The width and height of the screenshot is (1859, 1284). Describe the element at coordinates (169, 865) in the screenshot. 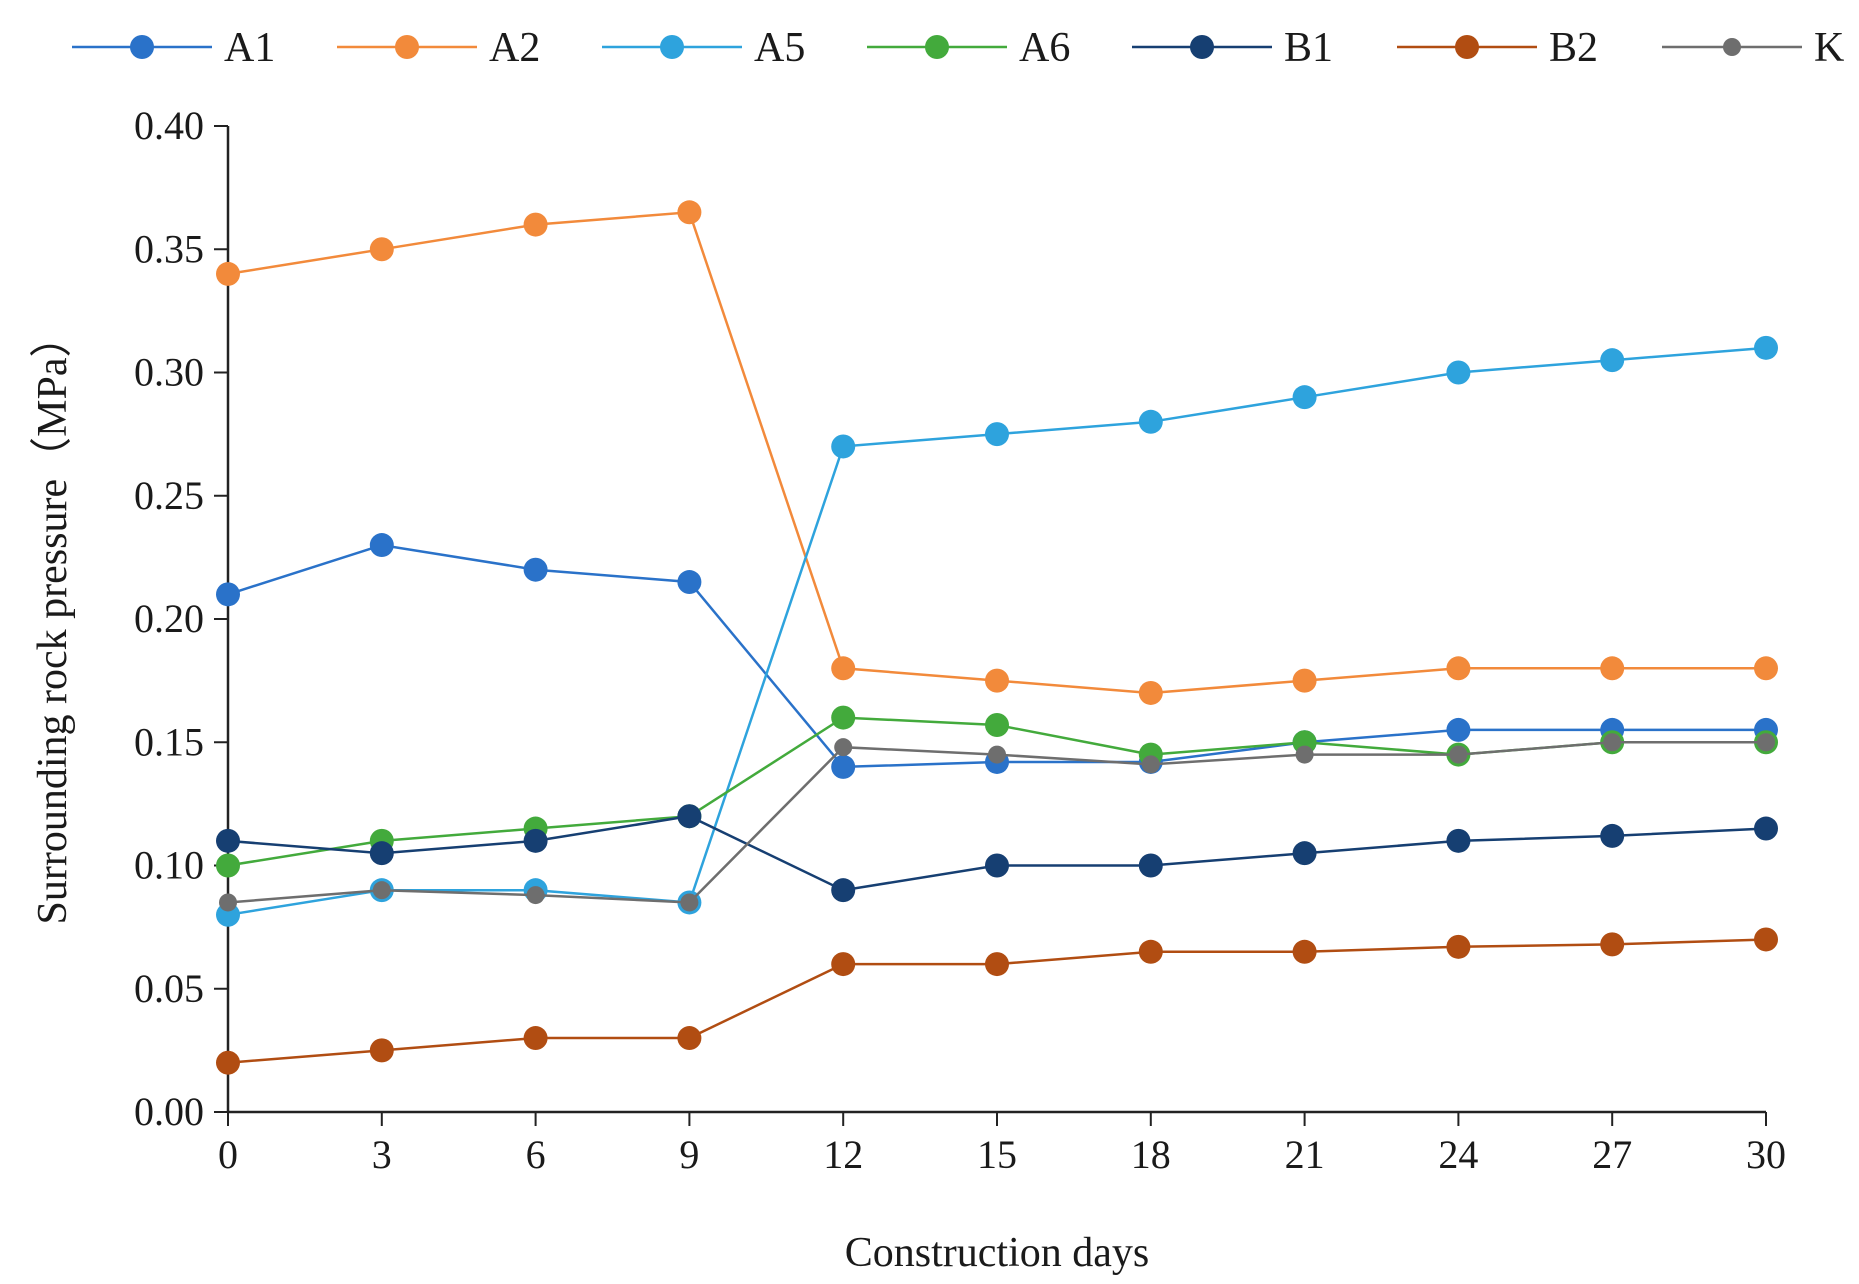

I see `y-tick-label: 0.10` at that location.